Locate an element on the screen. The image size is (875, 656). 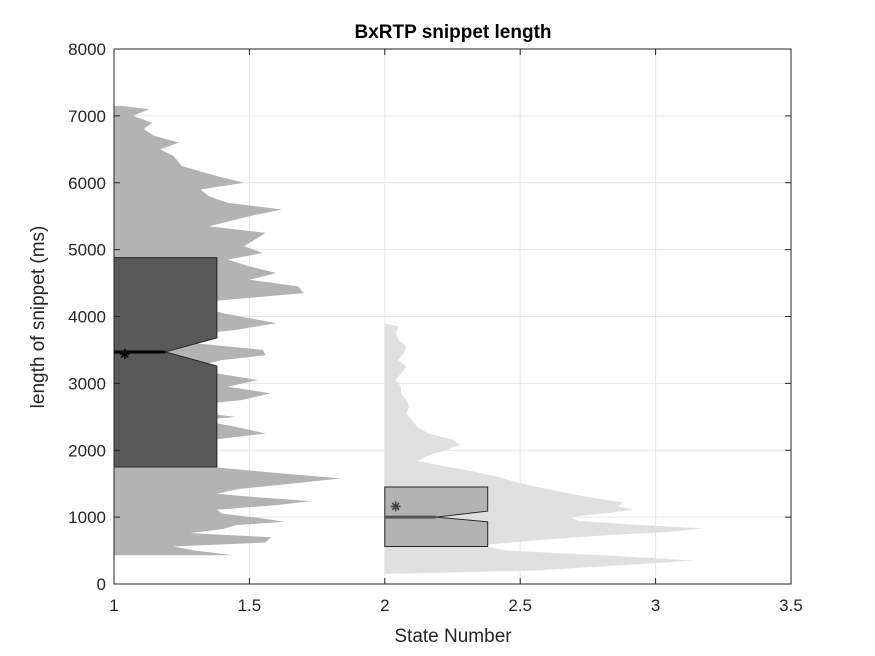
y-tick-label: 7000 is located at coordinates (87, 116).